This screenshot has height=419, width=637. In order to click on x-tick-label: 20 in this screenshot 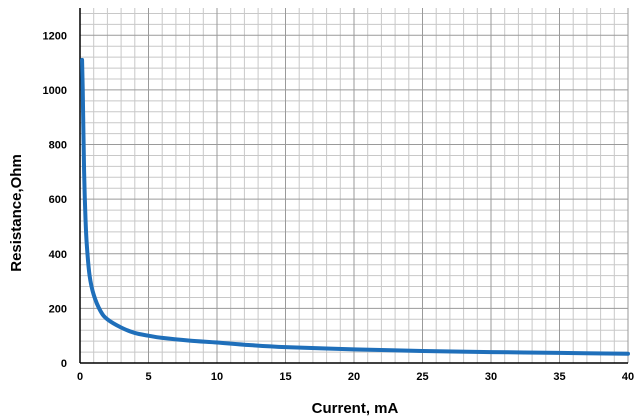, I will do `click(354, 377)`.